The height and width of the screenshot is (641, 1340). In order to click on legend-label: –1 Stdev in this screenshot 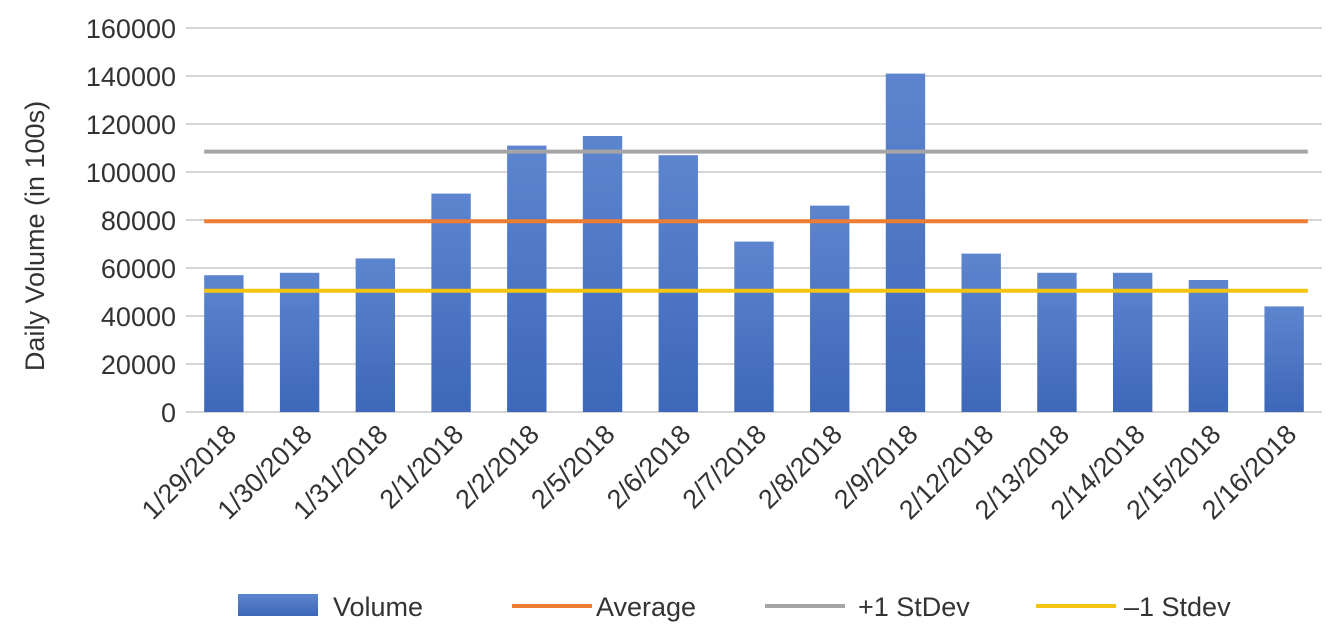, I will do `click(1177, 607)`.